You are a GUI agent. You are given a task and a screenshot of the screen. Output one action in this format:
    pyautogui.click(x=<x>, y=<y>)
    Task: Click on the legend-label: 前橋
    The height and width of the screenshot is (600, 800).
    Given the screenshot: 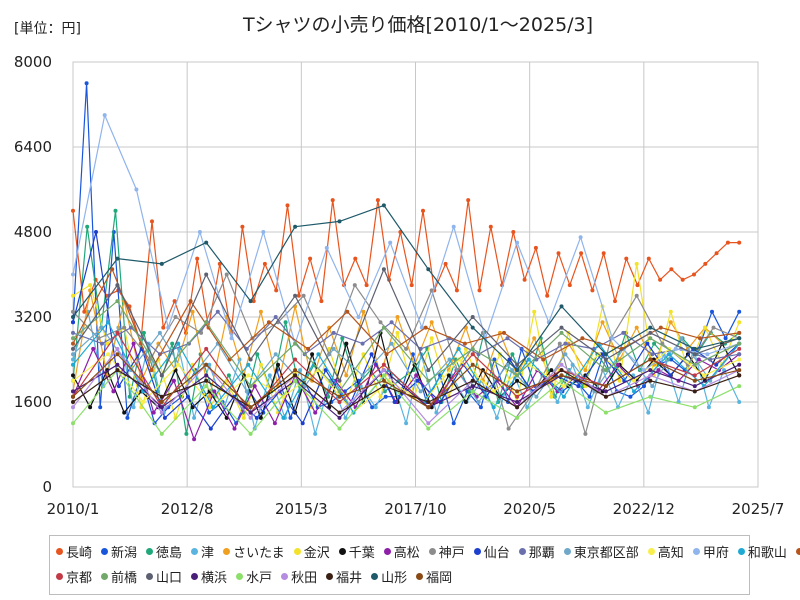 What is the action you would take?
    pyautogui.click(x=124, y=578)
    